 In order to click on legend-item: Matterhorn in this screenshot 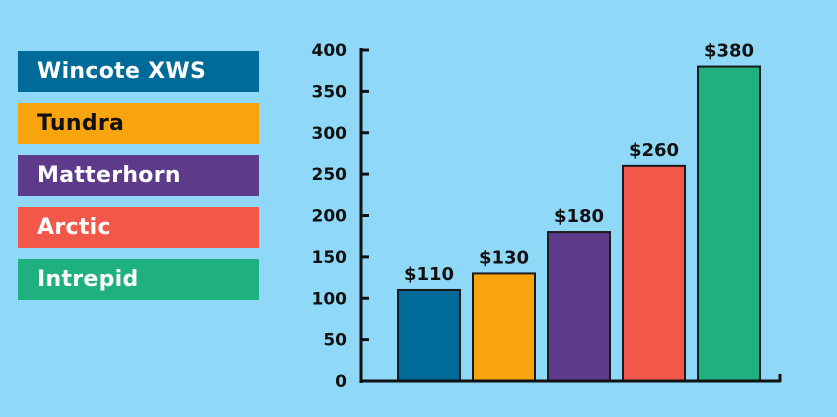, I will do `click(138, 175)`.